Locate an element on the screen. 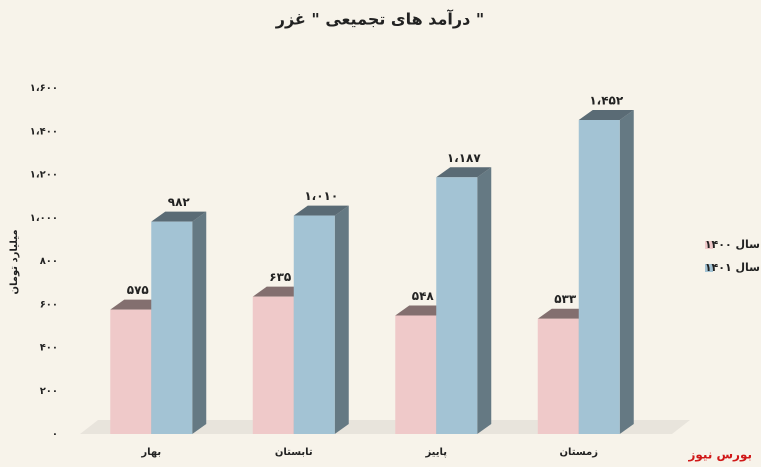 This screenshot has height=467, width=761. x-tick-label: زمستان is located at coordinates (579, 452).